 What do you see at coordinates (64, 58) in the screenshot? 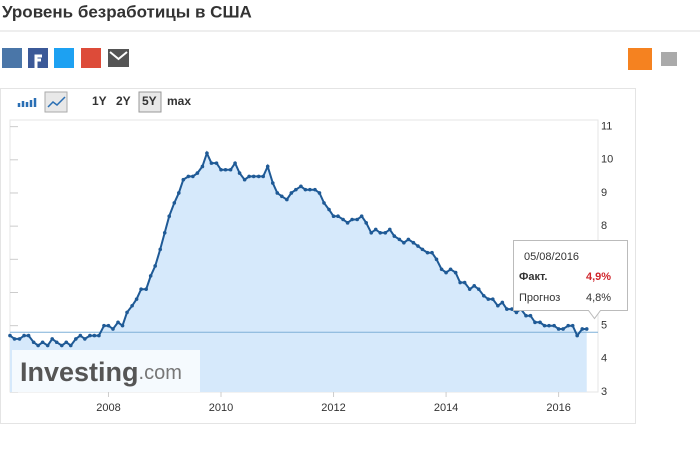
I see `twitter-icon` at bounding box center [64, 58].